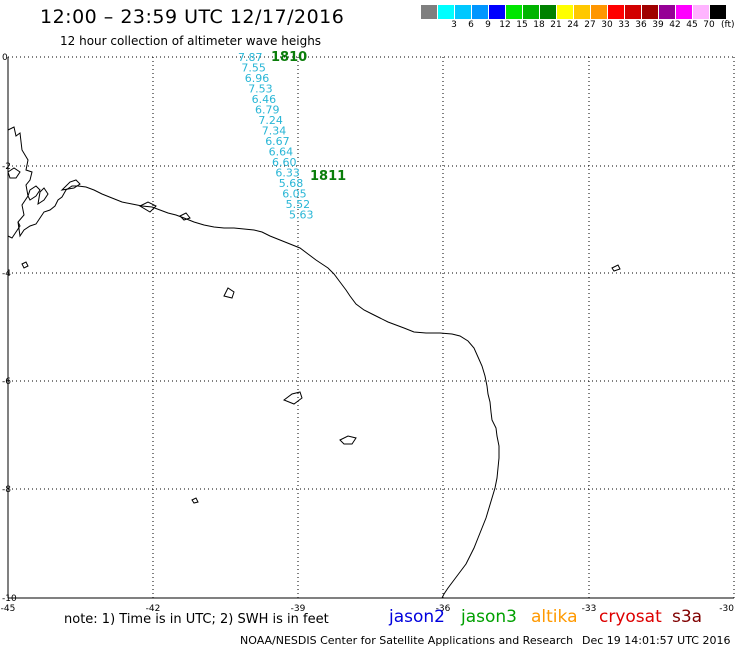  I want to click on scale-label: 30, so click(607, 25).